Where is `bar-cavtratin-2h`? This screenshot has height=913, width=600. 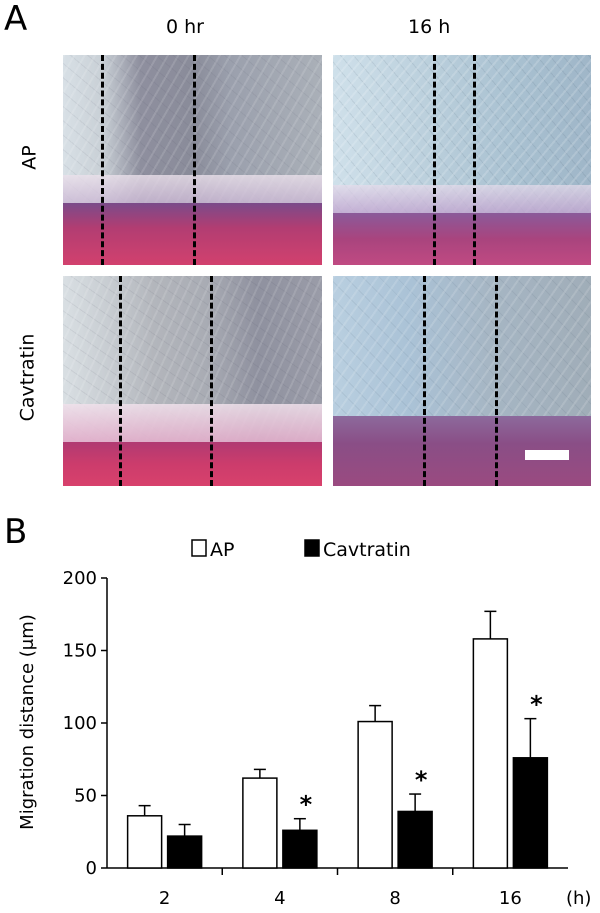 bar-cavtratin-2h is located at coordinates (184, 852).